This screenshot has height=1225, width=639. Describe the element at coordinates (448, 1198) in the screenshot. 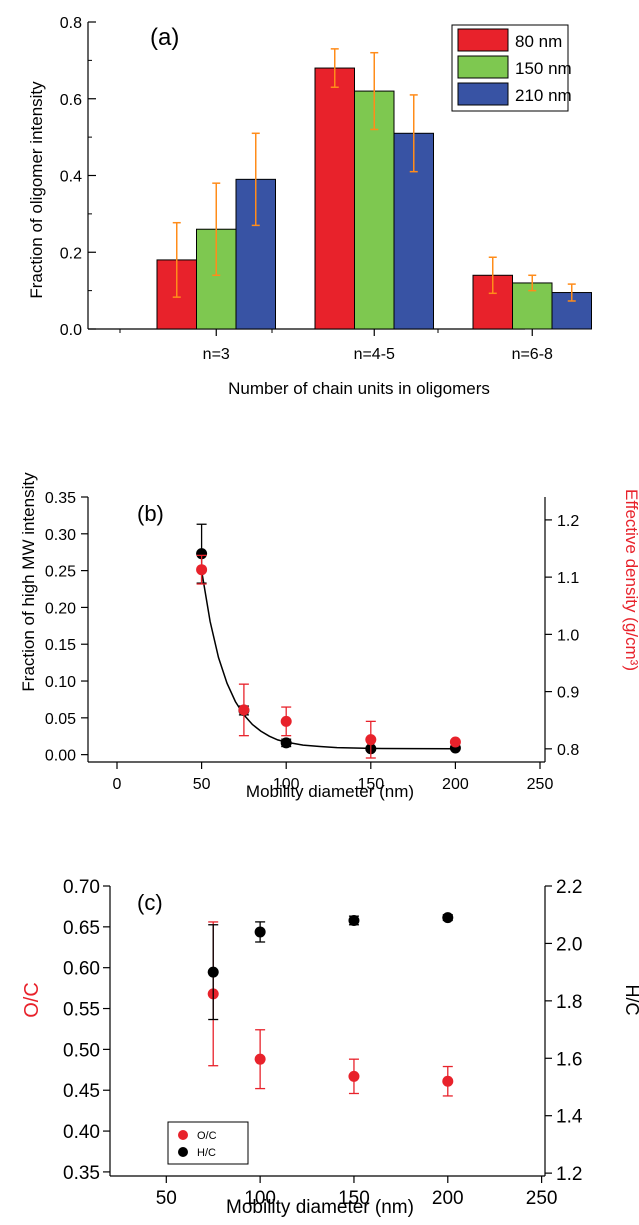

I see `panel-c-x-tick-label: 200` at that location.